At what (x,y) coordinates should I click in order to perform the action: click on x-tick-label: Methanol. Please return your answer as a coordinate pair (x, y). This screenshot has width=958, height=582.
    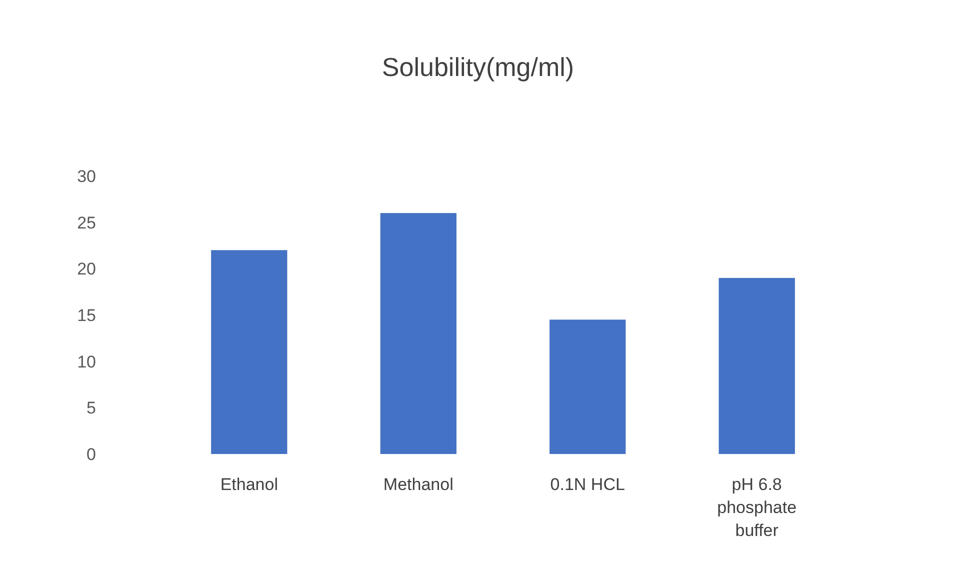
    Looking at the image, I should click on (418, 484).